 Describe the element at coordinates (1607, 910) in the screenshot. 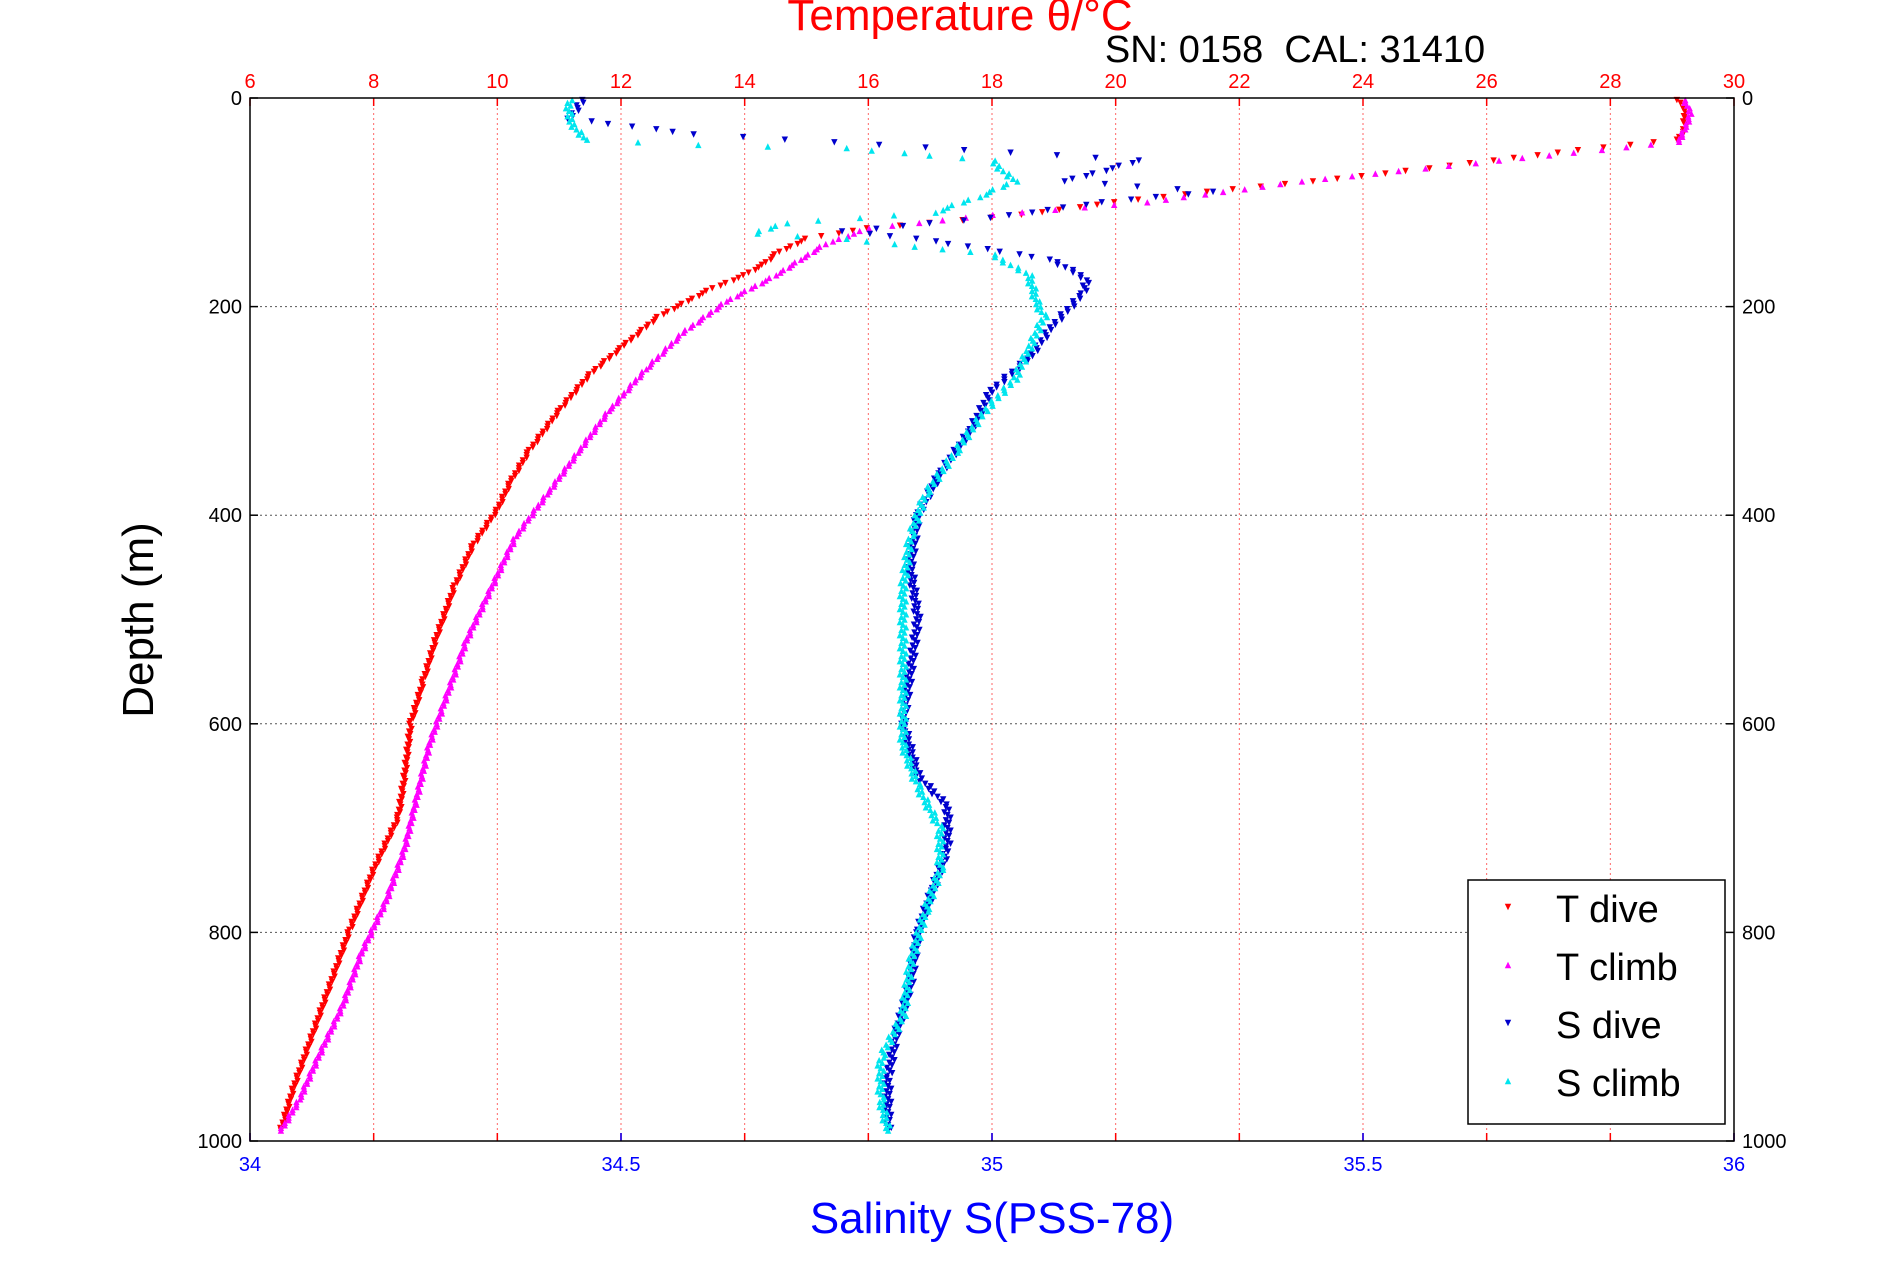

I see `legend-label-t-dive: T dive` at that location.